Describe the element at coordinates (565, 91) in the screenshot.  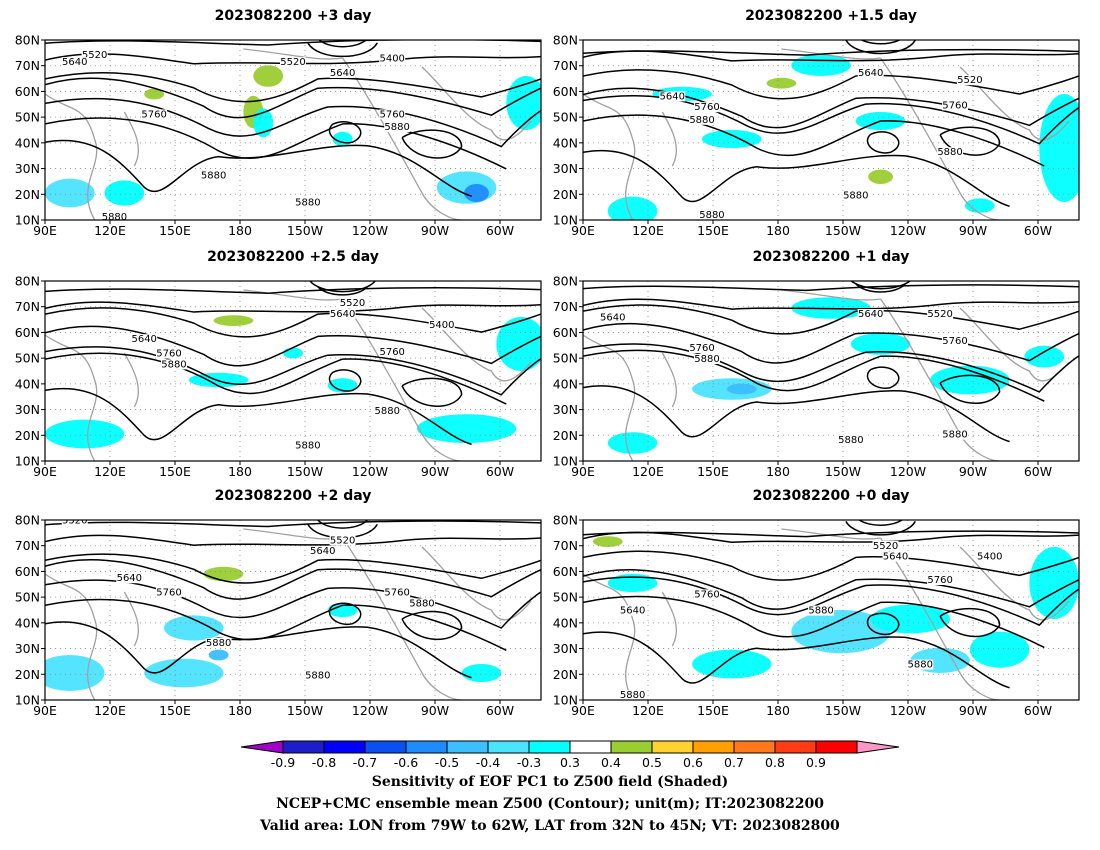
I see `lat-tick-label: 60N` at that location.